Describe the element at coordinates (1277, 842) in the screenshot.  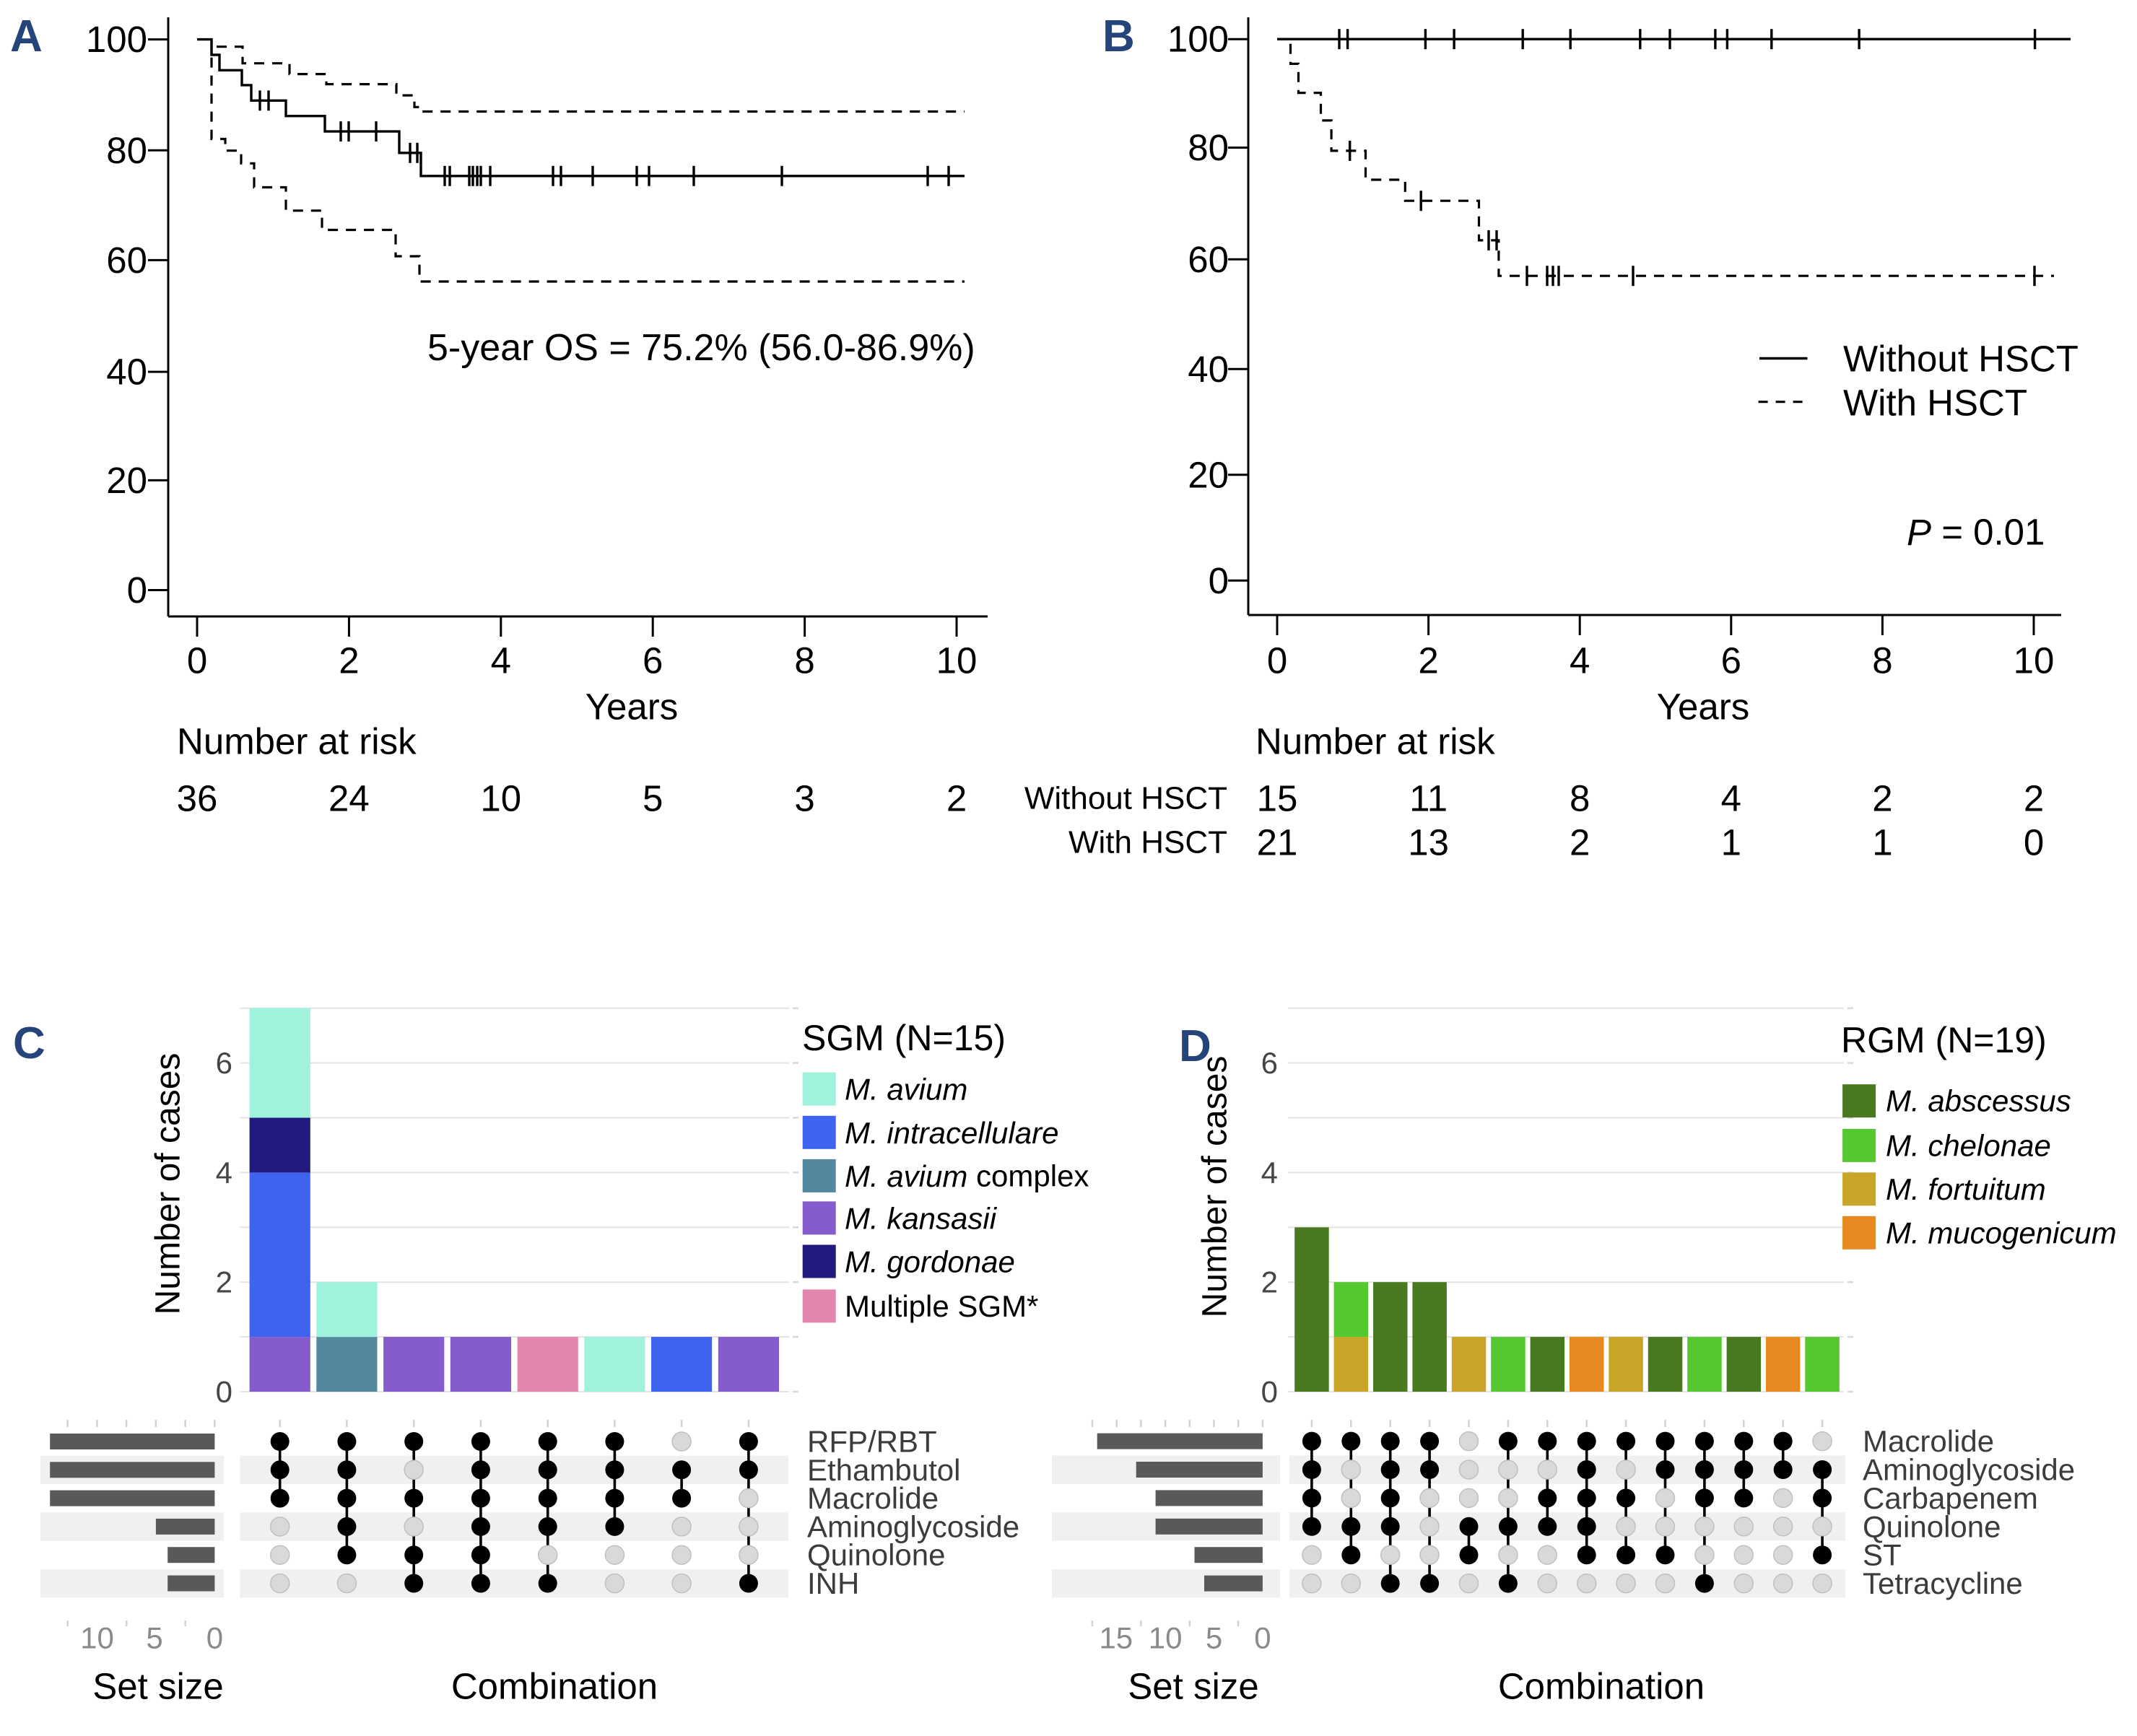
I see `svg-text: 21` at that location.